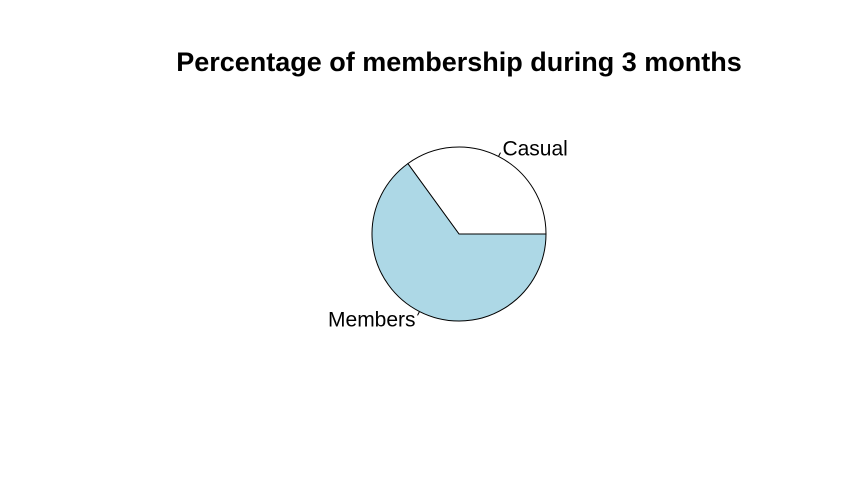 The width and height of the screenshot is (862, 498). Describe the element at coordinates (499, 154) in the screenshot. I see `leader-line-casual` at that location.